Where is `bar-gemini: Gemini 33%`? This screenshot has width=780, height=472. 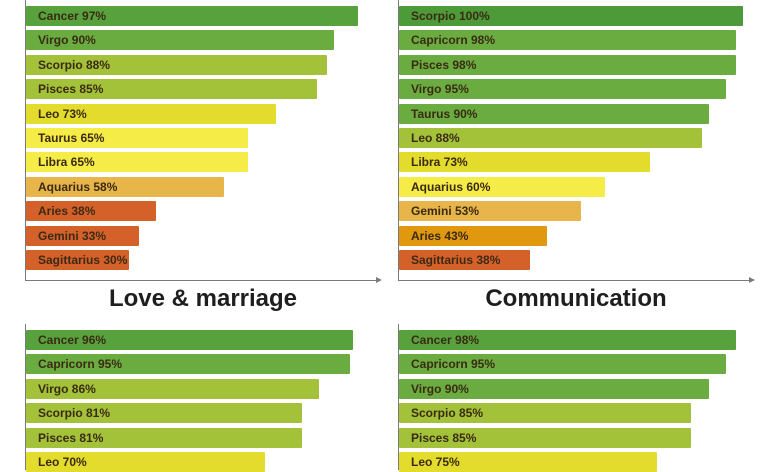 bar-gemini: Gemini 33% is located at coordinates (82, 235).